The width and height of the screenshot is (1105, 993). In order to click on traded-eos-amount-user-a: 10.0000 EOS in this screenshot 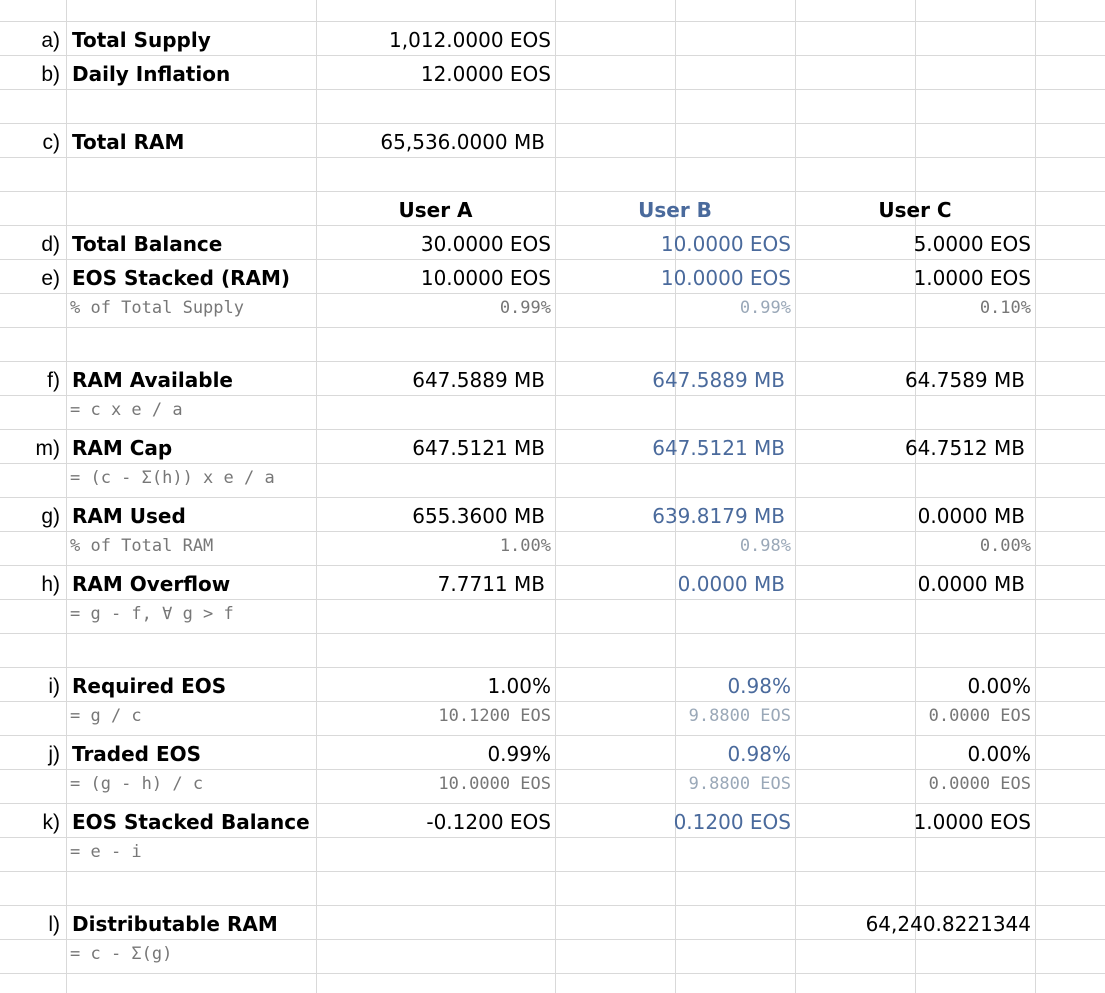, I will do `click(494, 784)`.